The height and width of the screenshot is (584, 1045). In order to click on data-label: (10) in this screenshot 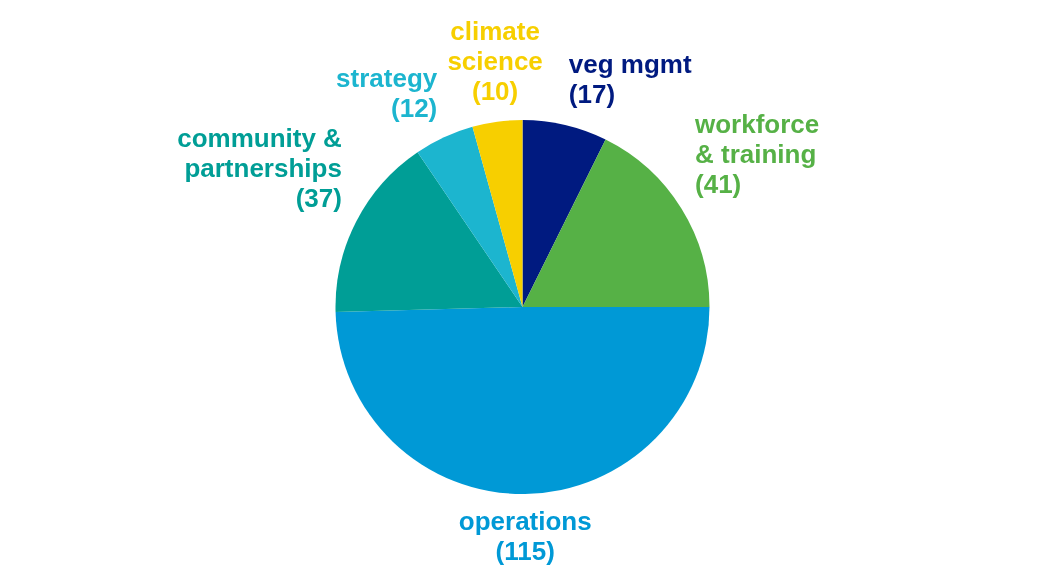, I will do `click(495, 91)`.